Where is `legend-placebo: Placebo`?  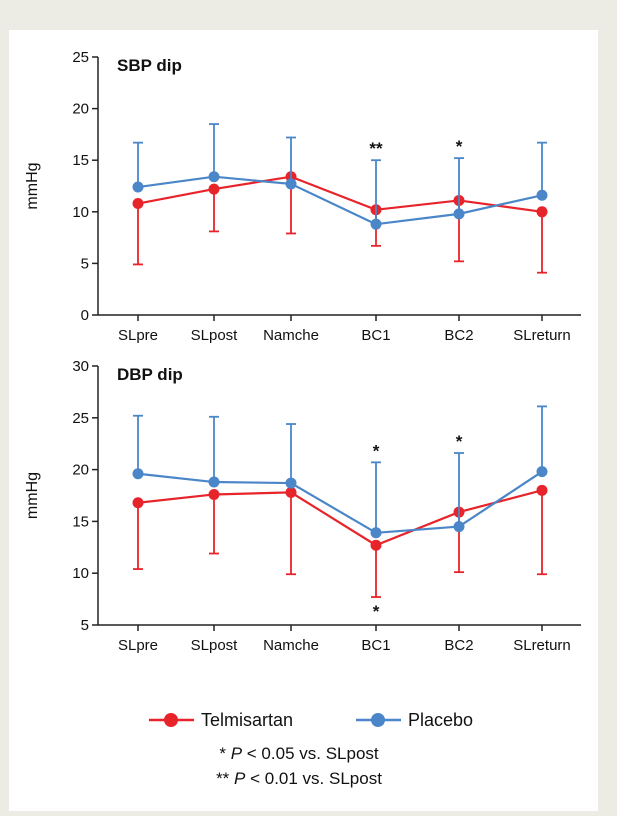 legend-placebo: Placebo is located at coordinates (414, 720).